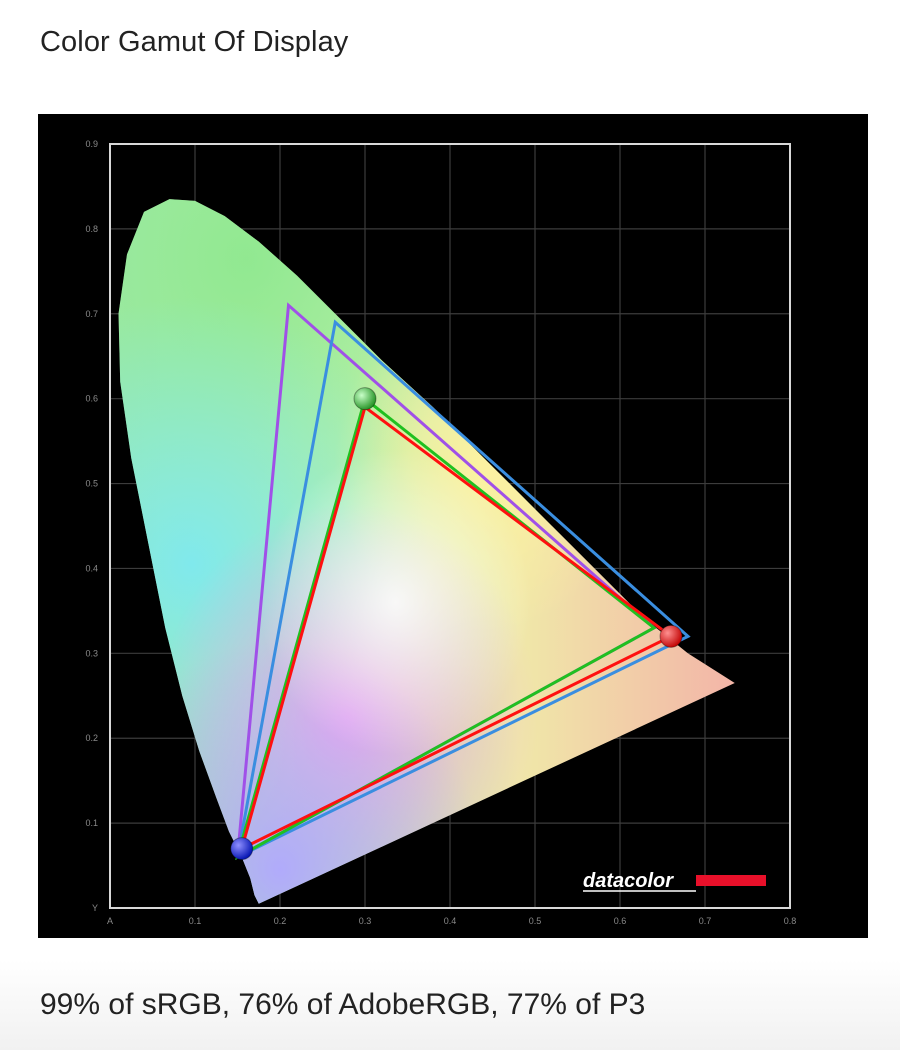 This screenshot has height=1050, width=900. I want to click on x-tick-label: 0.1, so click(195, 921).